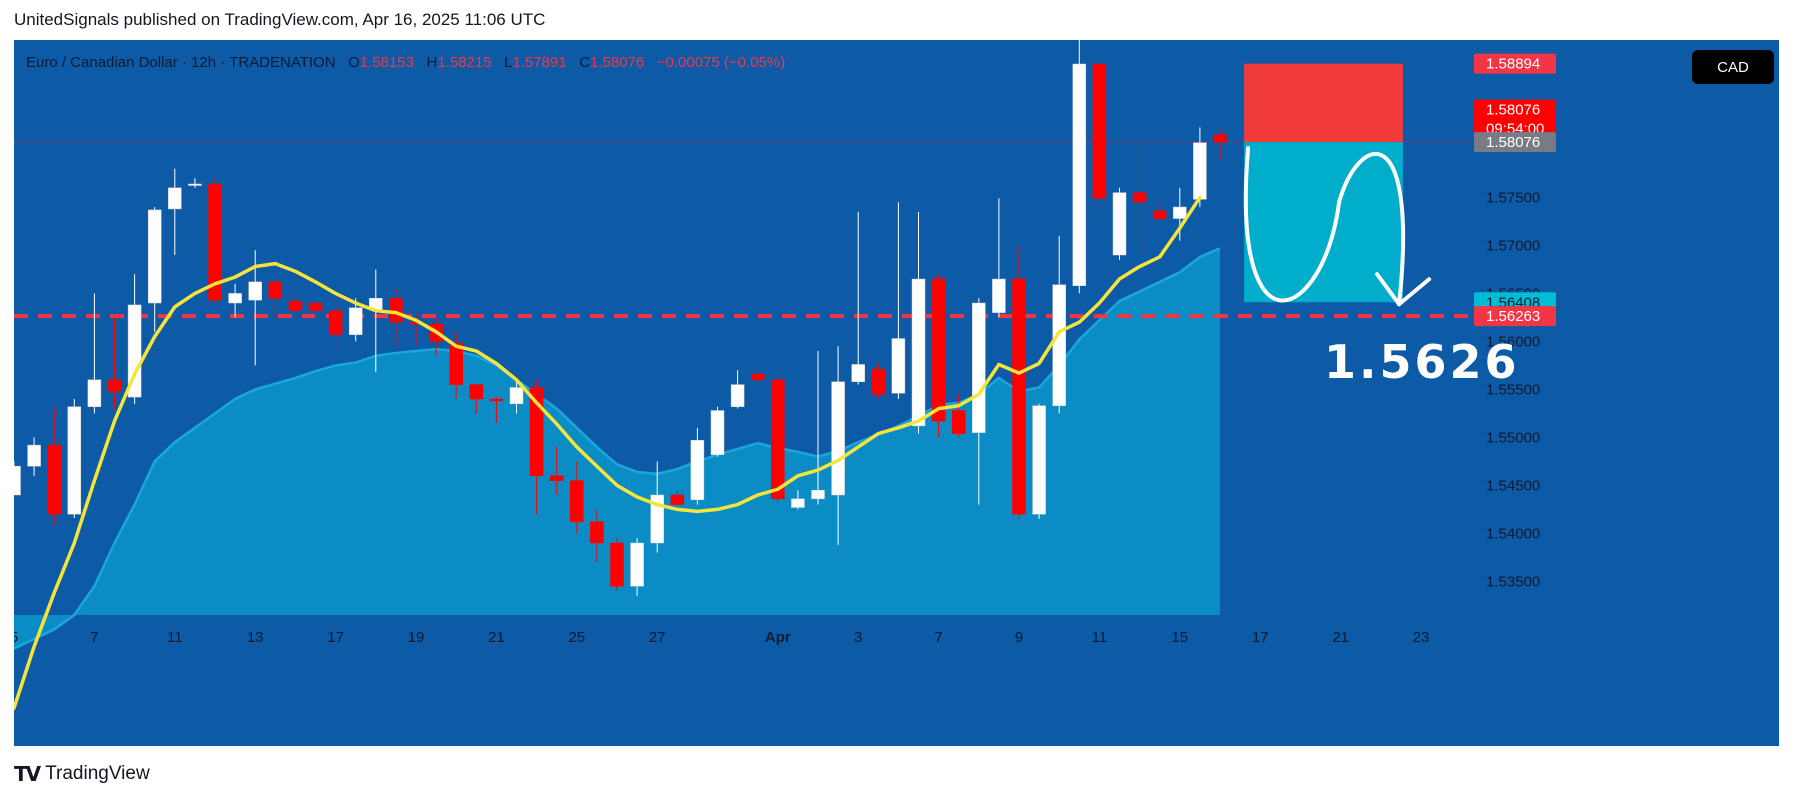 This screenshot has width=1793, height=798. What do you see at coordinates (1513, 581) in the screenshot?
I see `price-tick-label: 1.53500` at bounding box center [1513, 581].